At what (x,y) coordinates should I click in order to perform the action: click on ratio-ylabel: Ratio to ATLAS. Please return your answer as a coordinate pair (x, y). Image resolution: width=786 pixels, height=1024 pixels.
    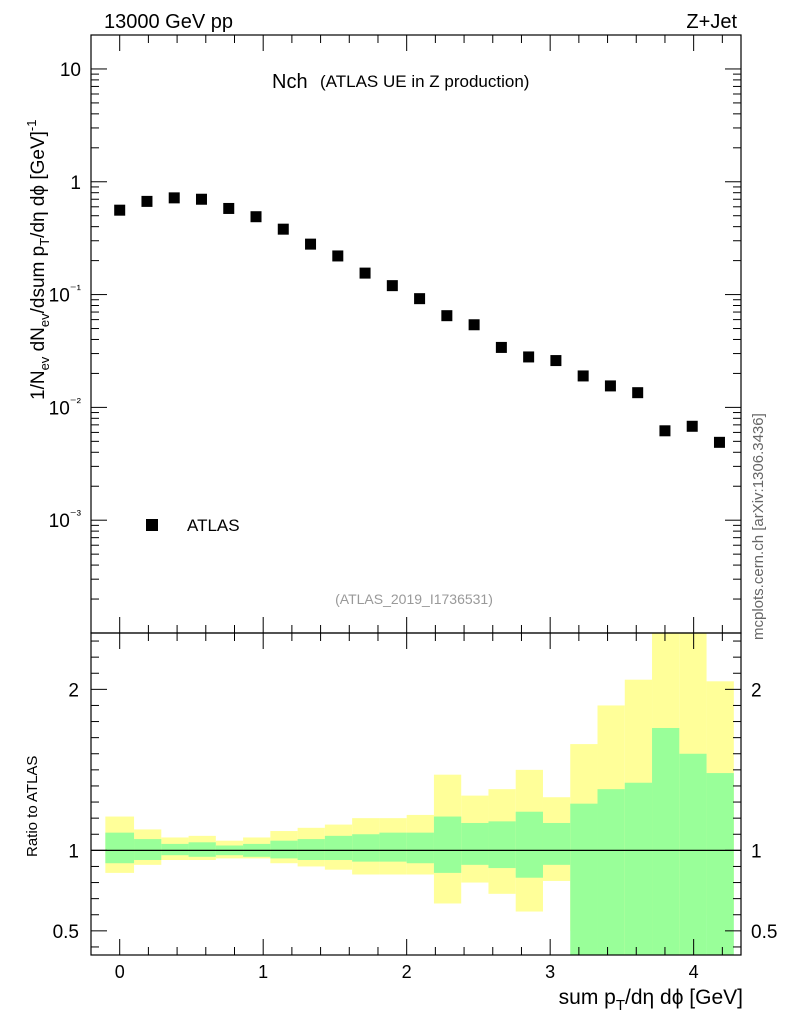
    Looking at the image, I should click on (32, 806).